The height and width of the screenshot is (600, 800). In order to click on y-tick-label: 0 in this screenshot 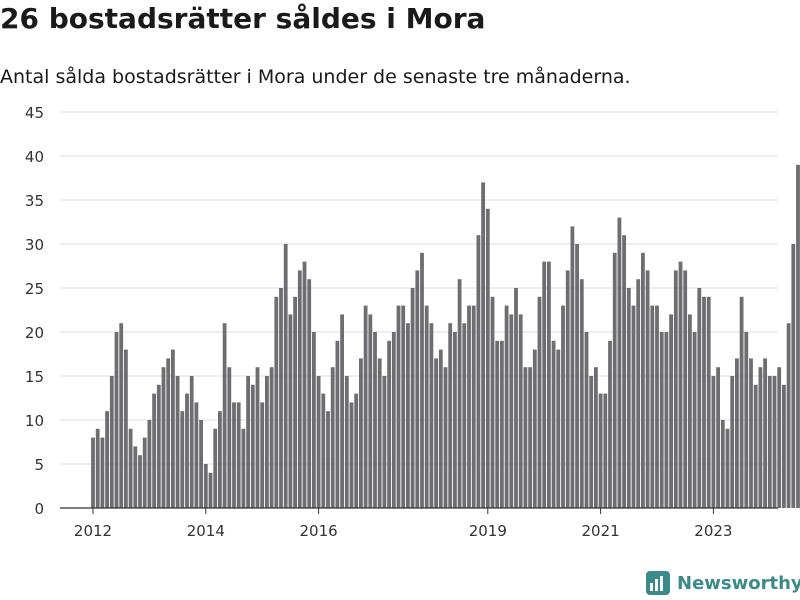, I will do `click(39, 509)`.